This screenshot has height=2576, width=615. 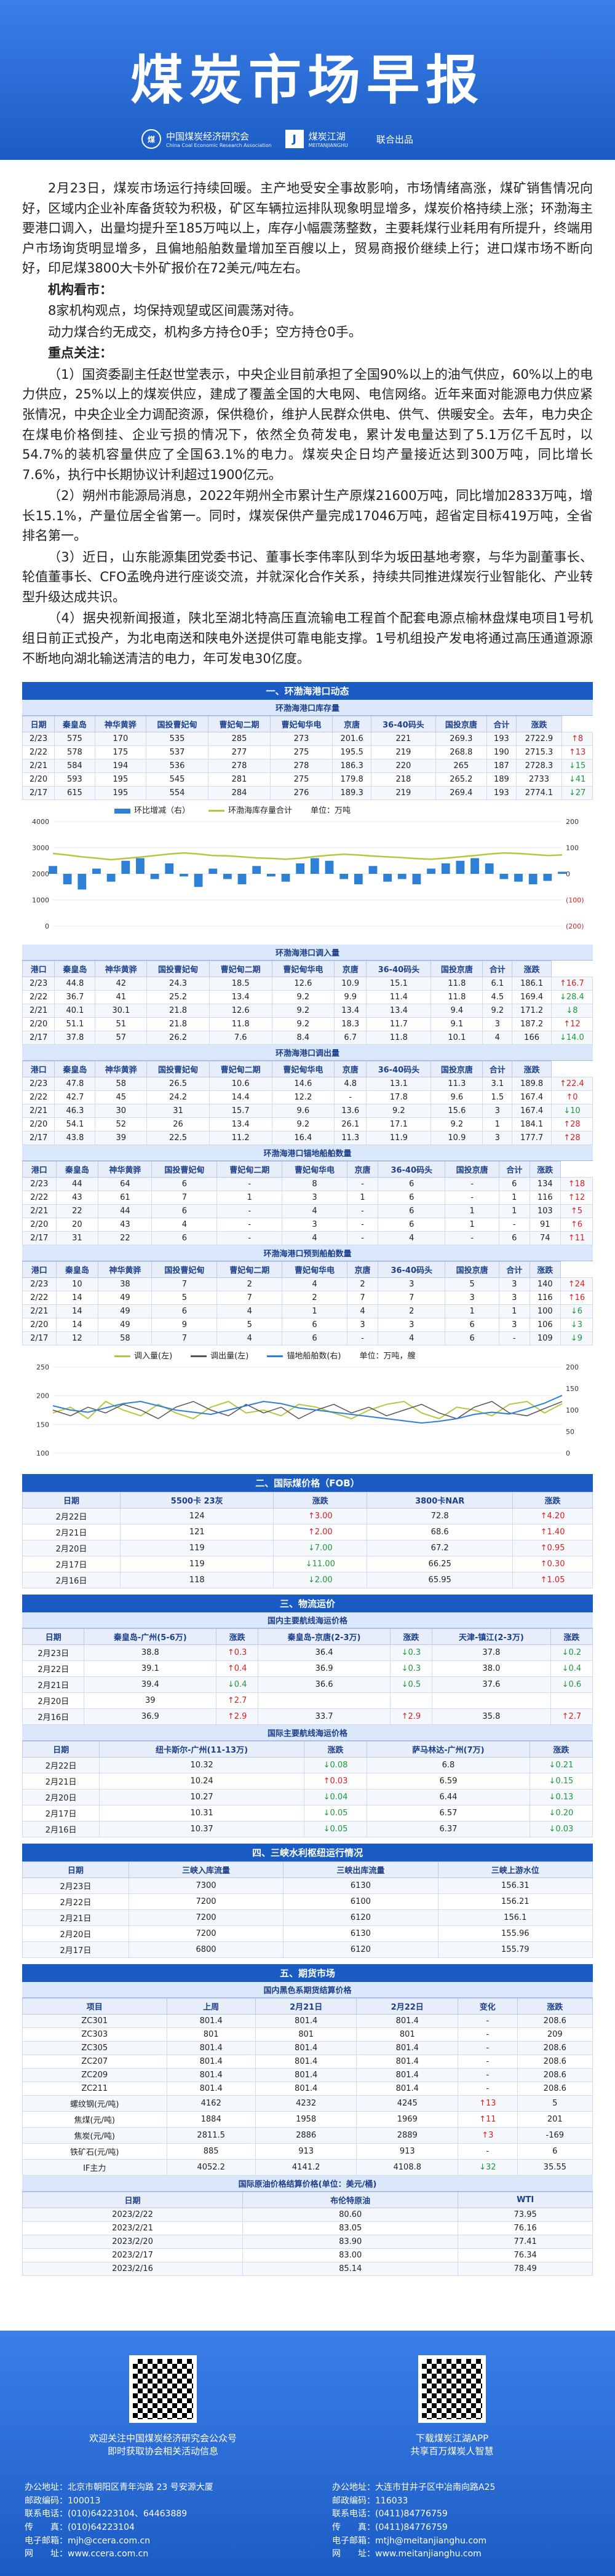 What do you see at coordinates (77, 1211) in the screenshot?
I see `table-cell: 22` at bounding box center [77, 1211].